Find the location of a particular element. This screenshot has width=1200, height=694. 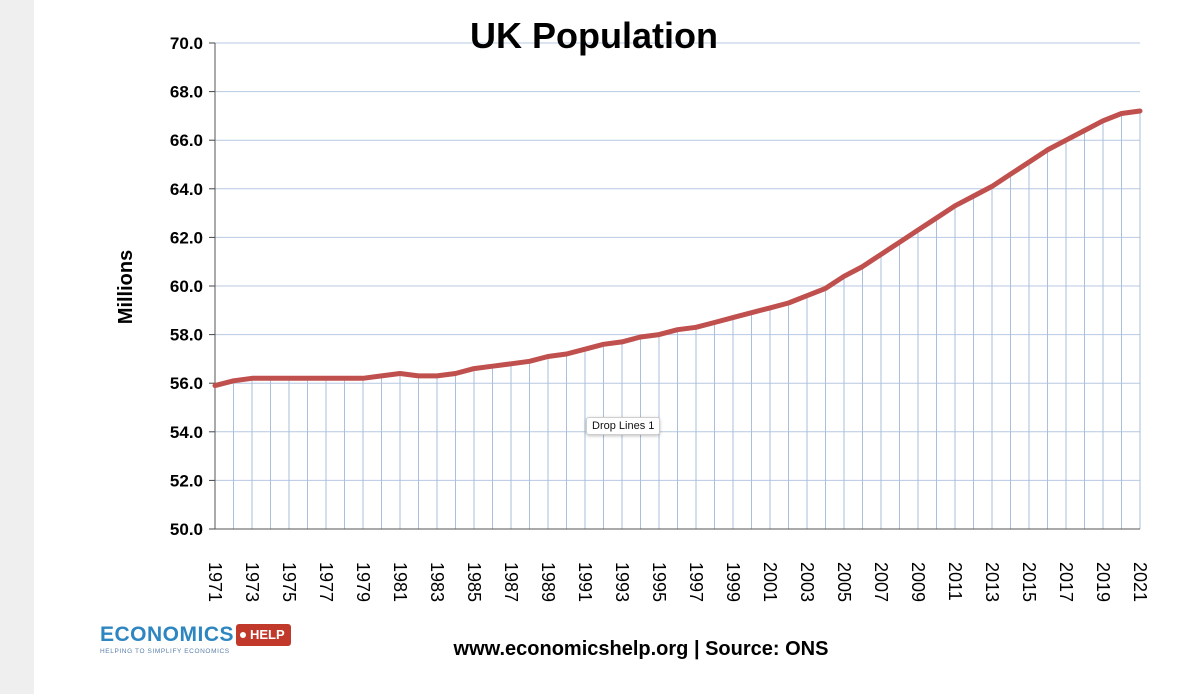

x-tick-label: 1997 is located at coordinates (696, 582).